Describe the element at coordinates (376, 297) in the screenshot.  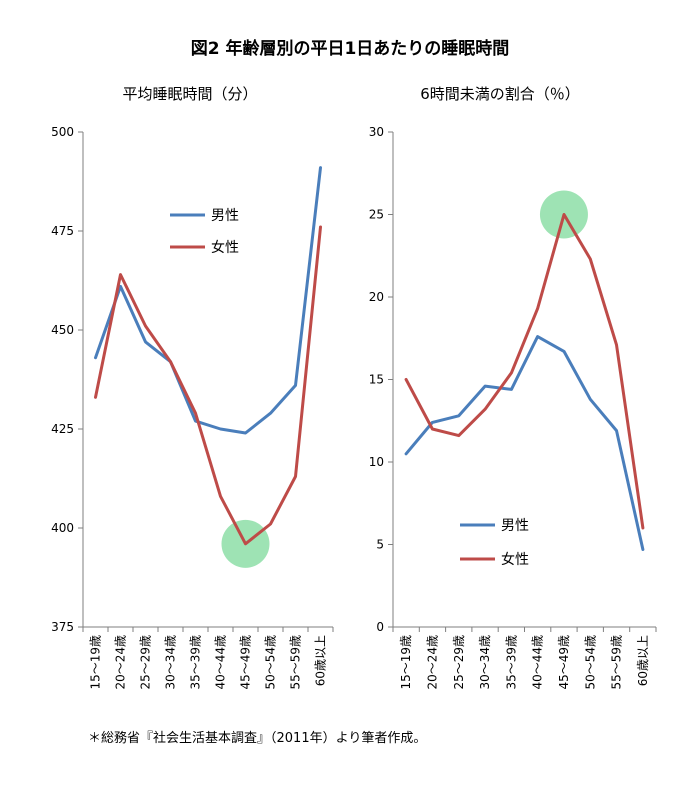
I see `y-tick-label: 20` at that location.